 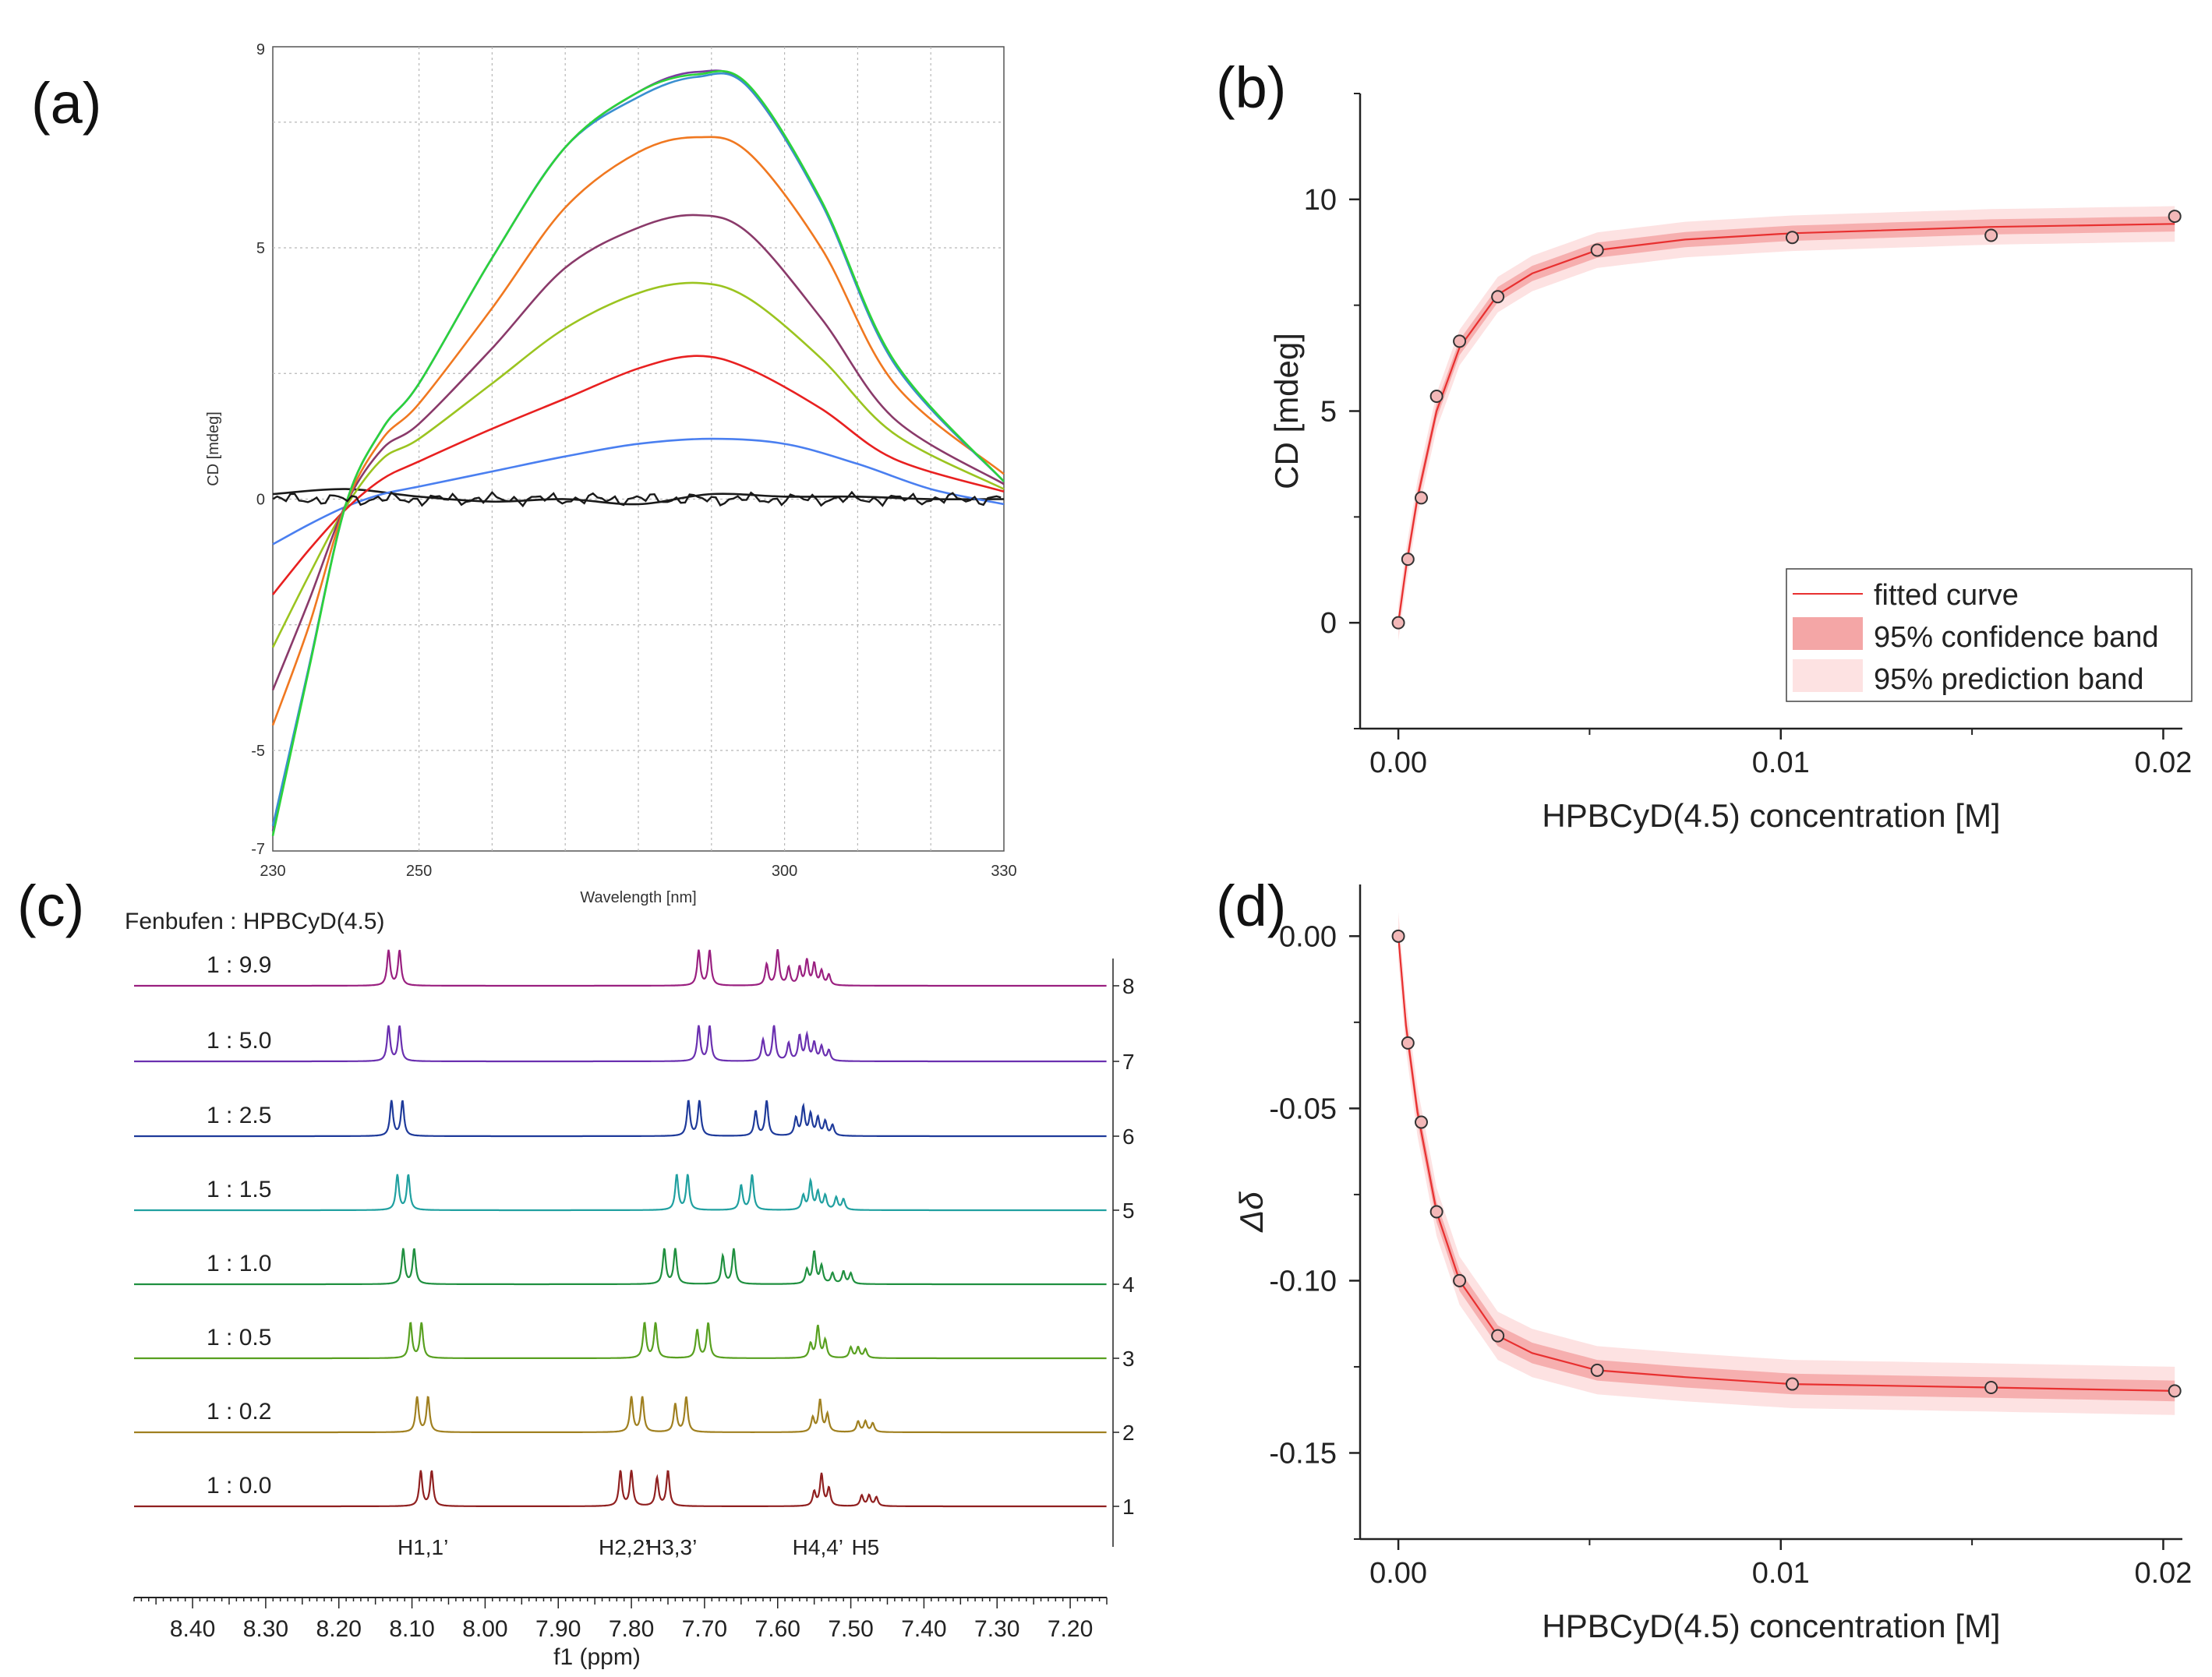 What do you see at coordinates (1328, 412) in the screenshot?
I see `y-tick-label-b: 5` at bounding box center [1328, 412].